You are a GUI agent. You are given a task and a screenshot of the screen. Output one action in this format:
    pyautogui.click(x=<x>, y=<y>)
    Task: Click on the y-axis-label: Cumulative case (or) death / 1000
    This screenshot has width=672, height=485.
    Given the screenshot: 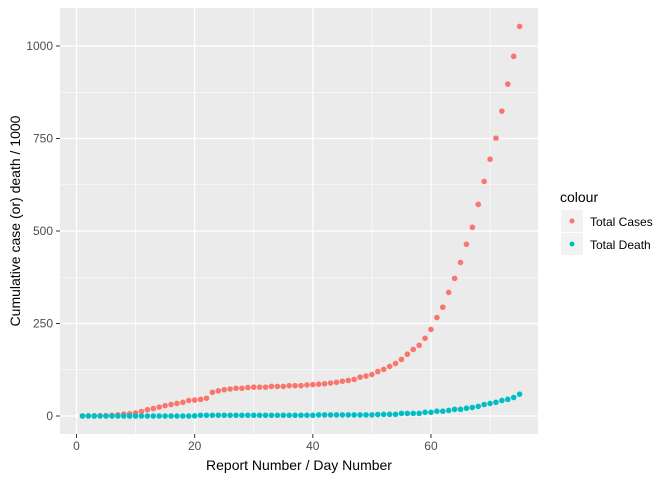 What is the action you would take?
    pyautogui.click(x=15, y=220)
    